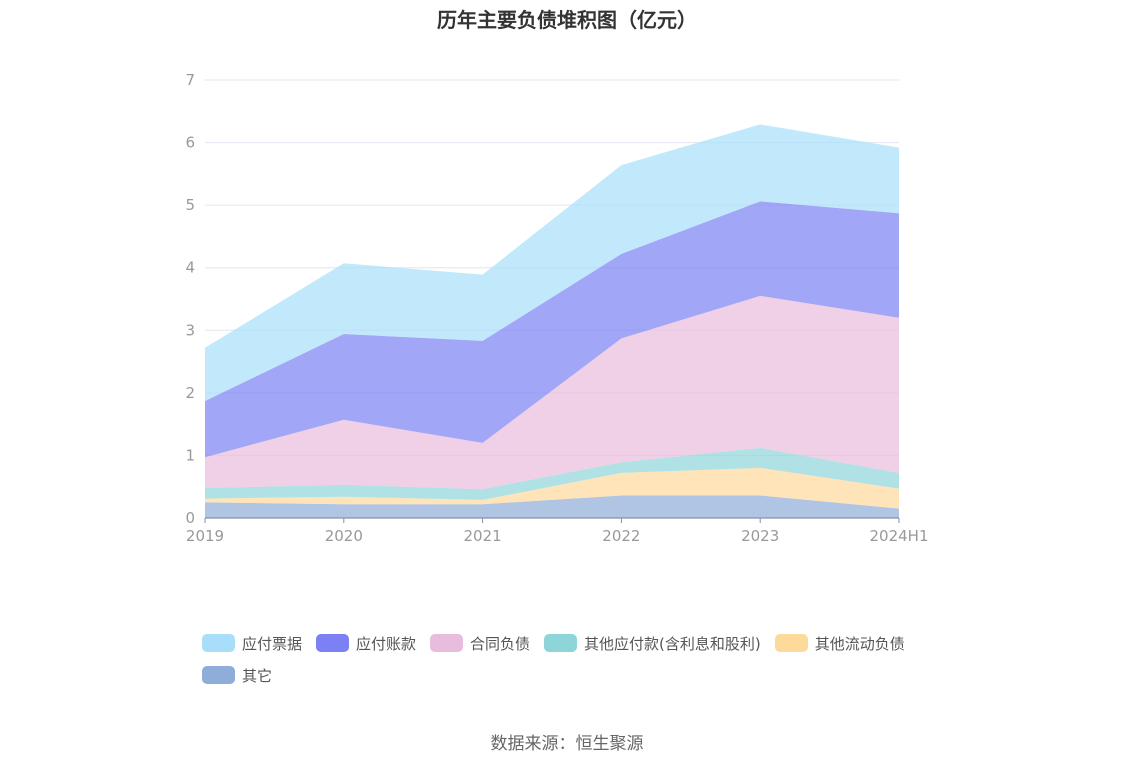 This screenshot has height=766, width=1134. Describe the element at coordinates (190, 143) in the screenshot. I see `y-tick-label: 6` at that location.